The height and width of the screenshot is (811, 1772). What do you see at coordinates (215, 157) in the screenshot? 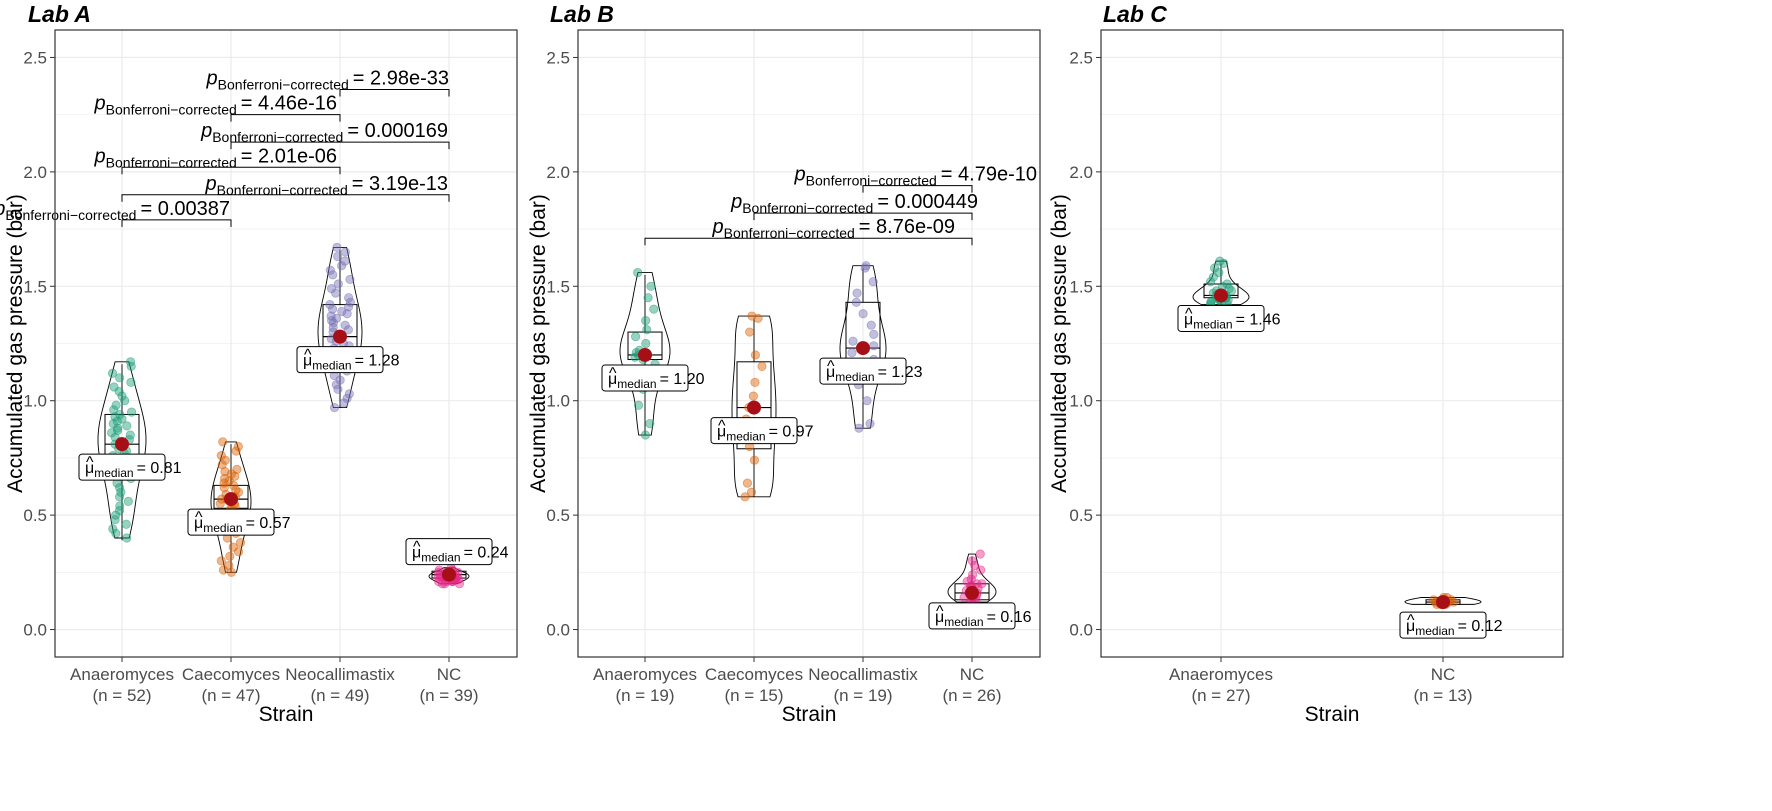
I see `p-value-label: pBonferroni−corrected = 2.01e-06` at bounding box center [215, 157].